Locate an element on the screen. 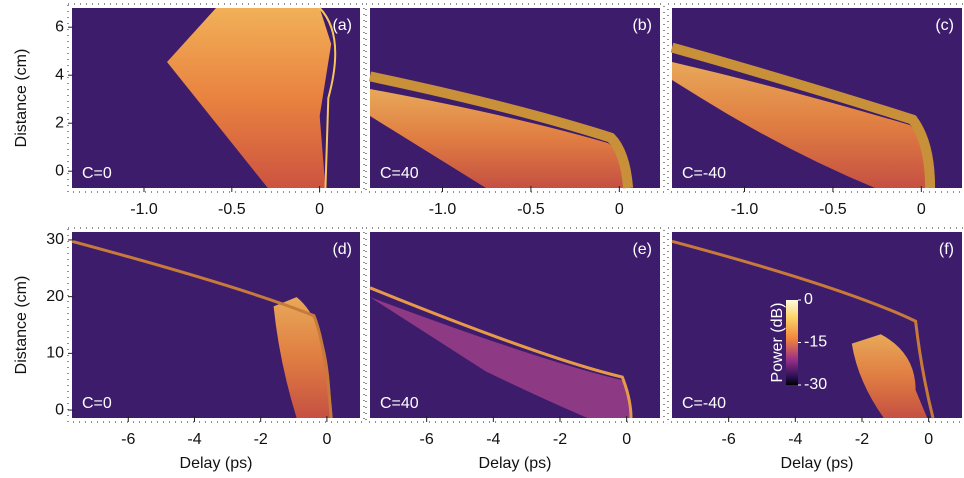  panel: -1.0 -0.5 0 (c) C=-40 is located at coordinates (816, 111).